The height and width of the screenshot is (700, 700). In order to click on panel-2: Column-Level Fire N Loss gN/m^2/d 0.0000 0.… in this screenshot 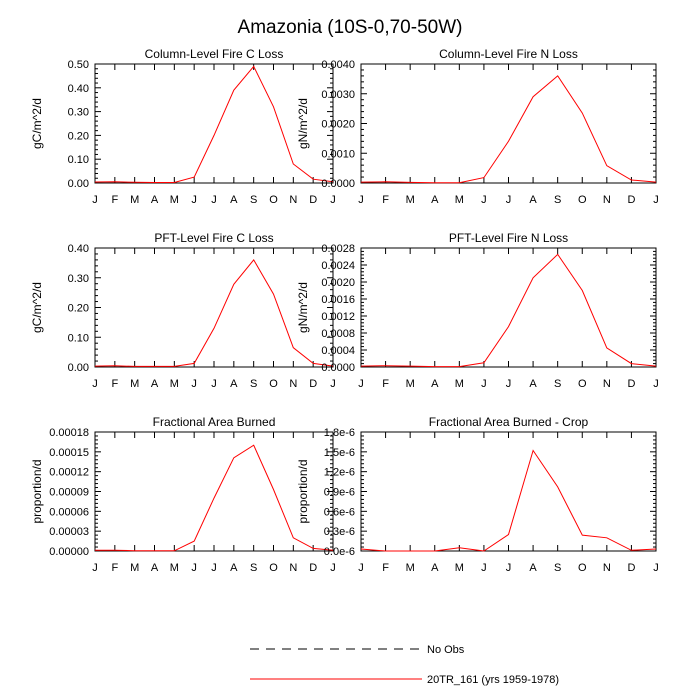, I will do `click(477, 126)`.